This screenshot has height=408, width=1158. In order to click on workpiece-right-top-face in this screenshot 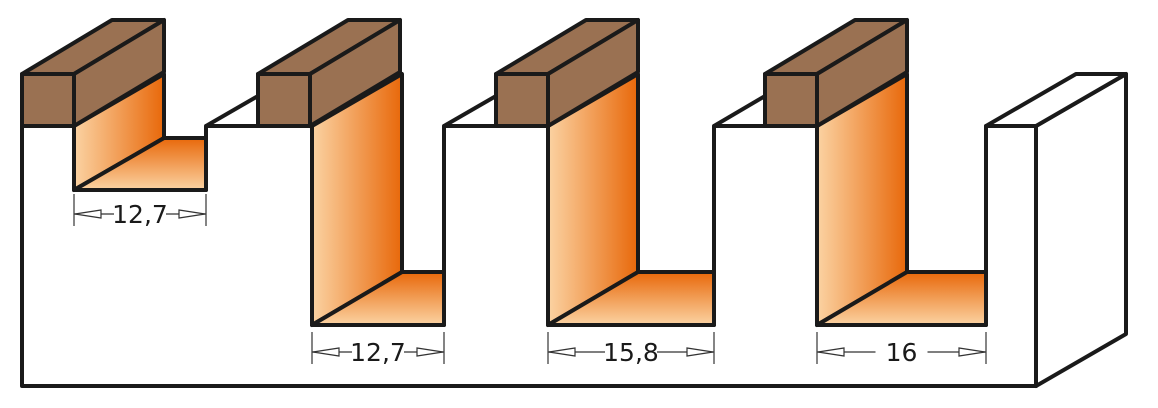, I will do `click(1056, 100)`.